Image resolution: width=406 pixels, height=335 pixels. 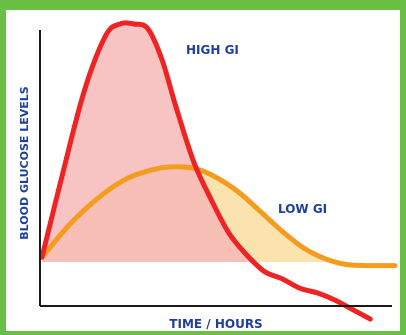 What do you see at coordinates (215, 324) in the screenshot?
I see `x-axis-label: TIME / HOURS` at bounding box center [215, 324].